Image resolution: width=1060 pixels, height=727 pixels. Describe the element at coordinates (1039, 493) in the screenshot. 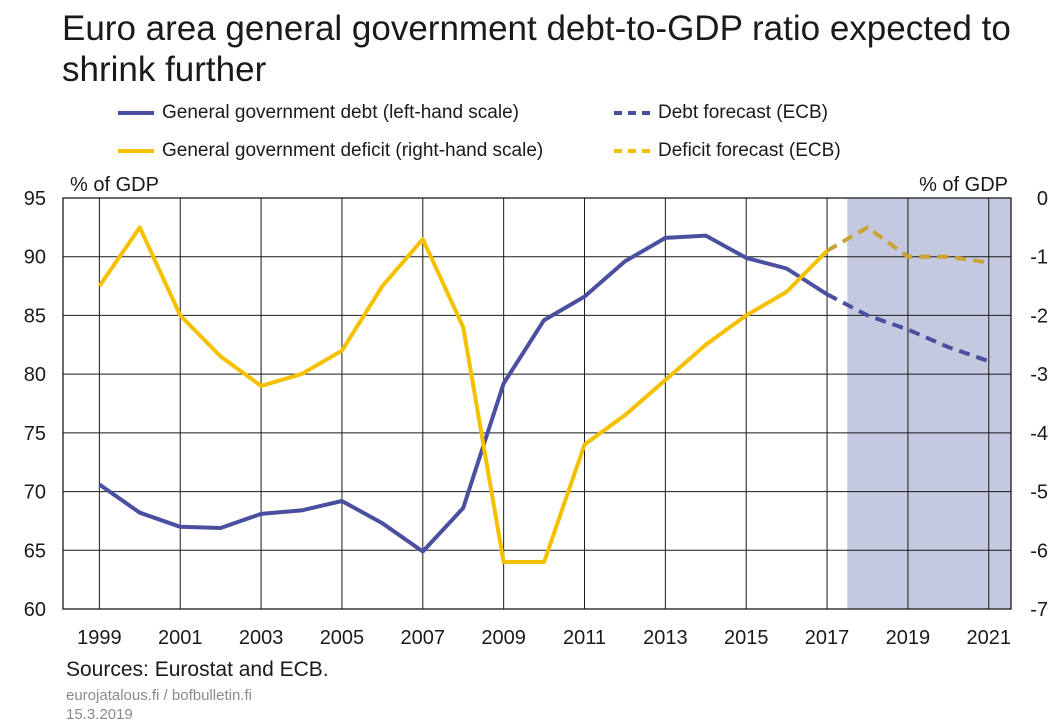

I see `y-right-tick-label: -5` at that location.